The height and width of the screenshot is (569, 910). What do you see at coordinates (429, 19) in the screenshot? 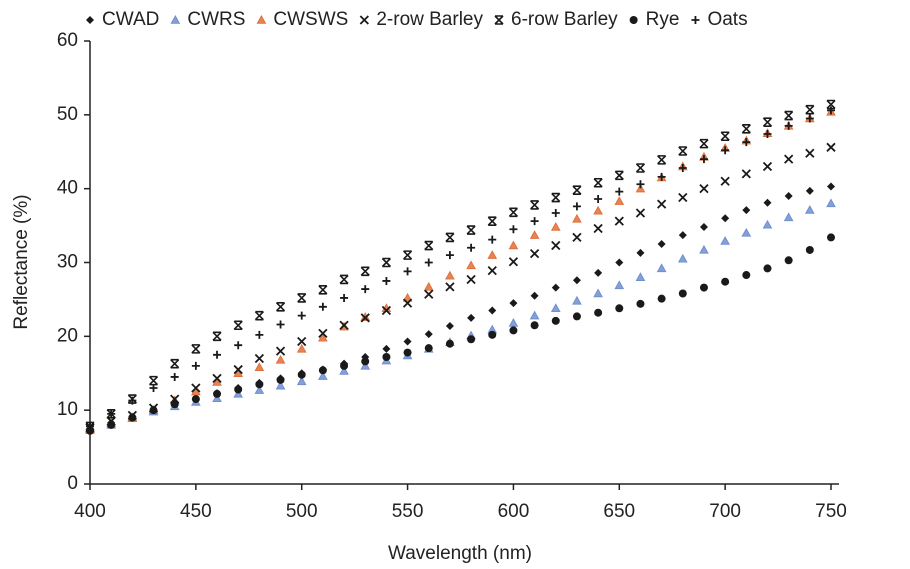
I see `legend-label: 2-row Barley` at bounding box center [429, 19].